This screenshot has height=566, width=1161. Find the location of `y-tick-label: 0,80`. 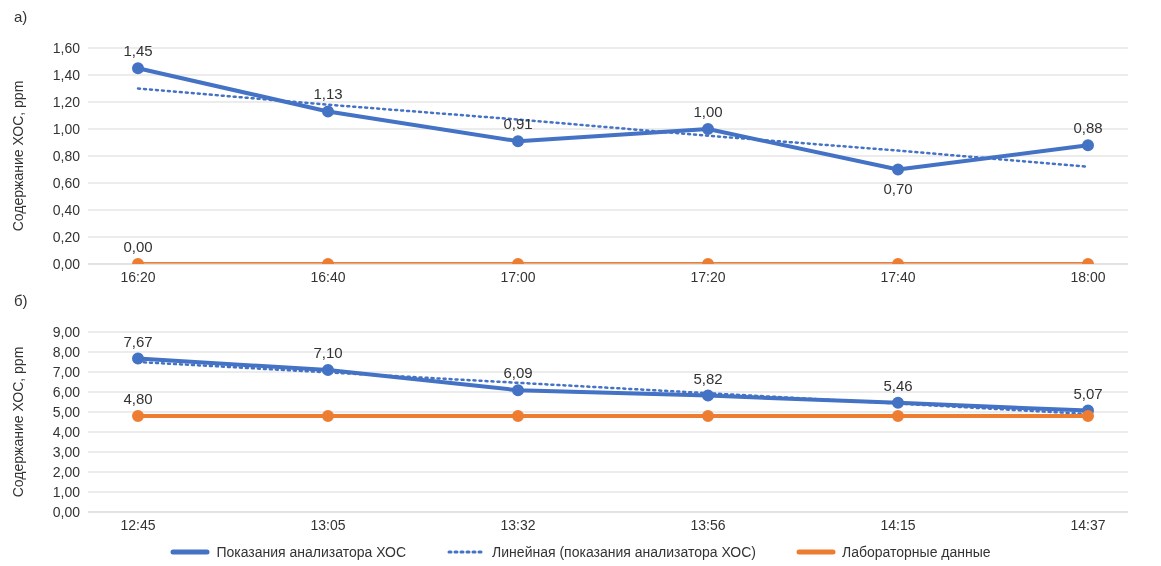

y-tick-label: 0,80 is located at coordinates (66, 155).